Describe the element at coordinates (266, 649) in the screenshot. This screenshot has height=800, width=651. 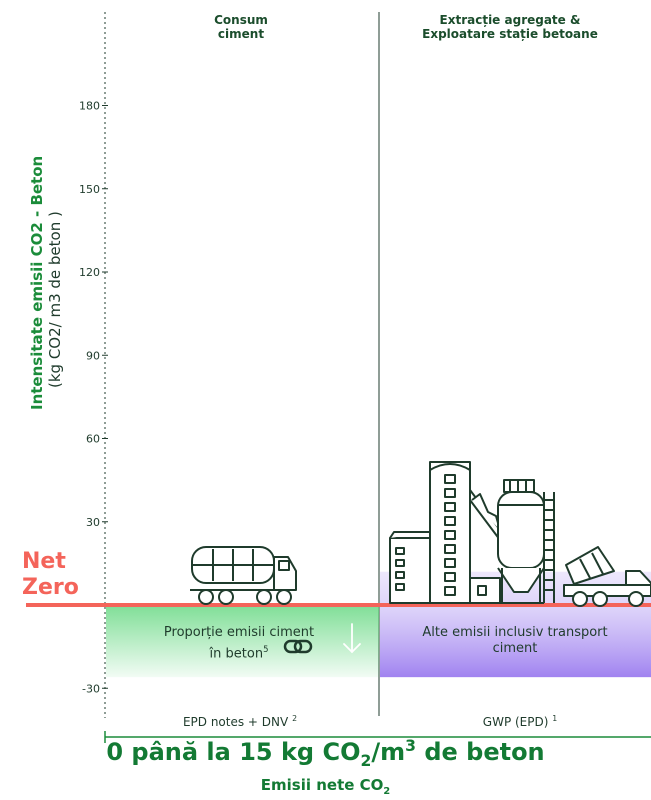
I see `bar-label-cement-footnote: 5` at that location.